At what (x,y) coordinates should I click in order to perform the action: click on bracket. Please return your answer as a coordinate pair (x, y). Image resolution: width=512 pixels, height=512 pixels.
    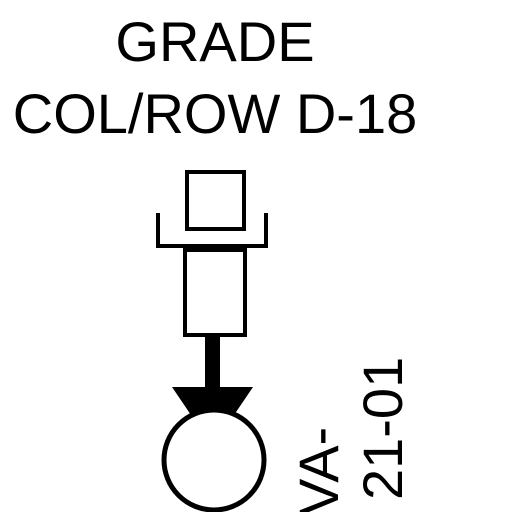
    Looking at the image, I should click on (212, 230).